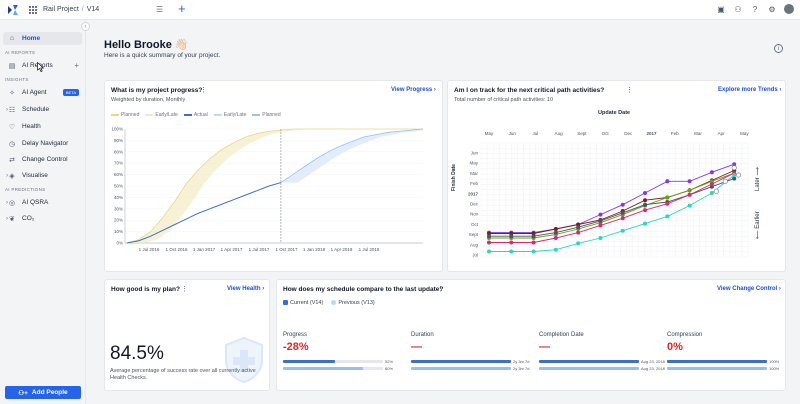  Describe the element at coordinates (28, 218) in the screenshot. I see `sidebar-item-label: CO₂` at that location.